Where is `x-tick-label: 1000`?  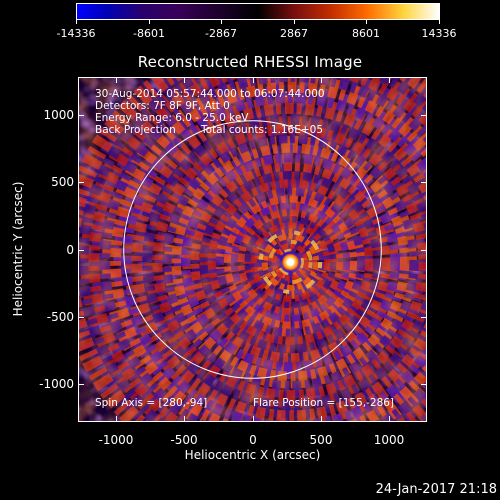
x-tick-label: 1000 is located at coordinates (389, 440).